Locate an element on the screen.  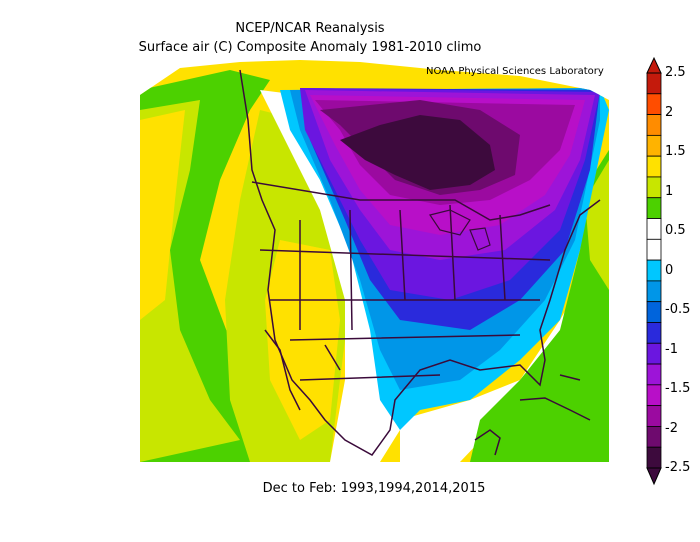
caribbean-islands is located at coordinates (555, 397).